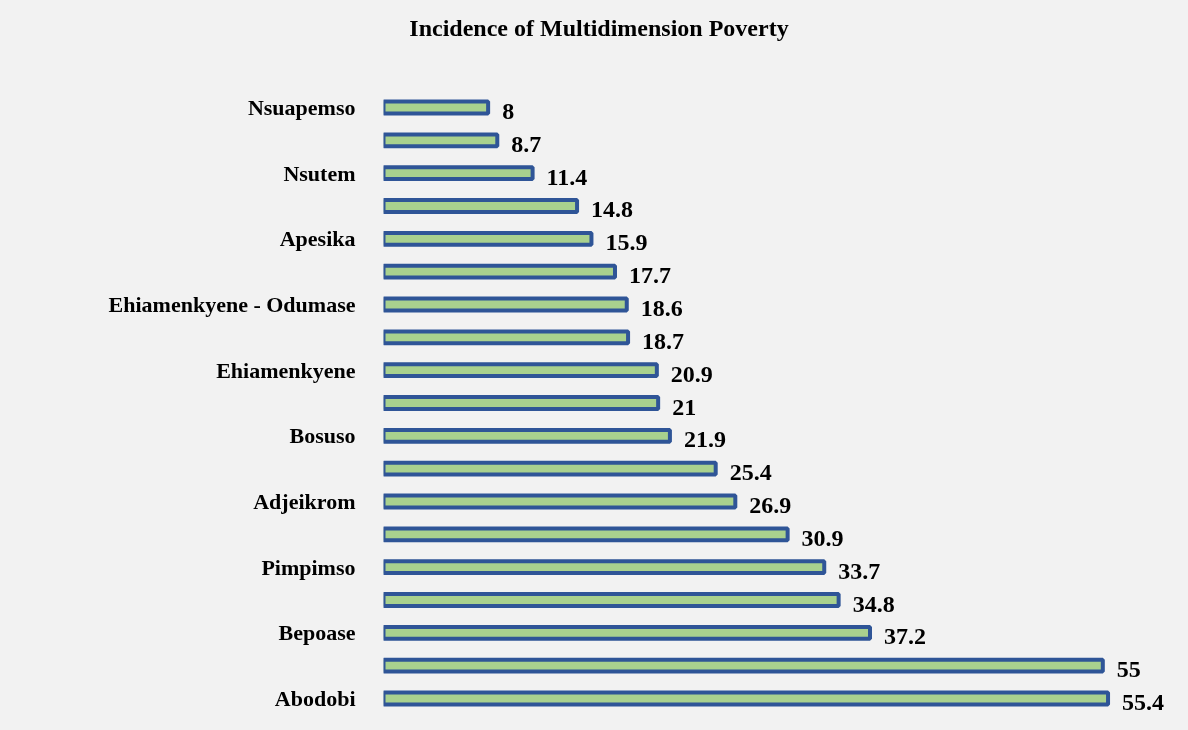  What do you see at coordinates (232, 304) in the screenshot?
I see `y-tick-label: Ehiamenkyene - Odumase` at bounding box center [232, 304].